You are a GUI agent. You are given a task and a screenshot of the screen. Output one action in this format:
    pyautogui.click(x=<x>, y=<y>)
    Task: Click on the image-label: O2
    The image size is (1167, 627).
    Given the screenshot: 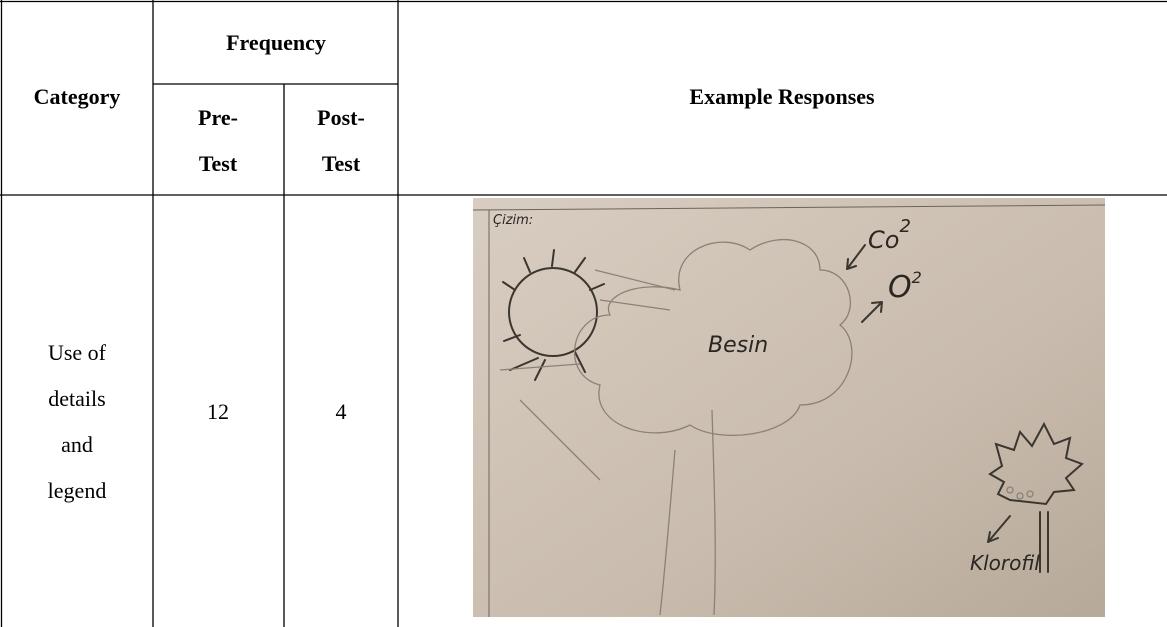 What is the action you would take?
    pyautogui.click(x=905, y=286)
    